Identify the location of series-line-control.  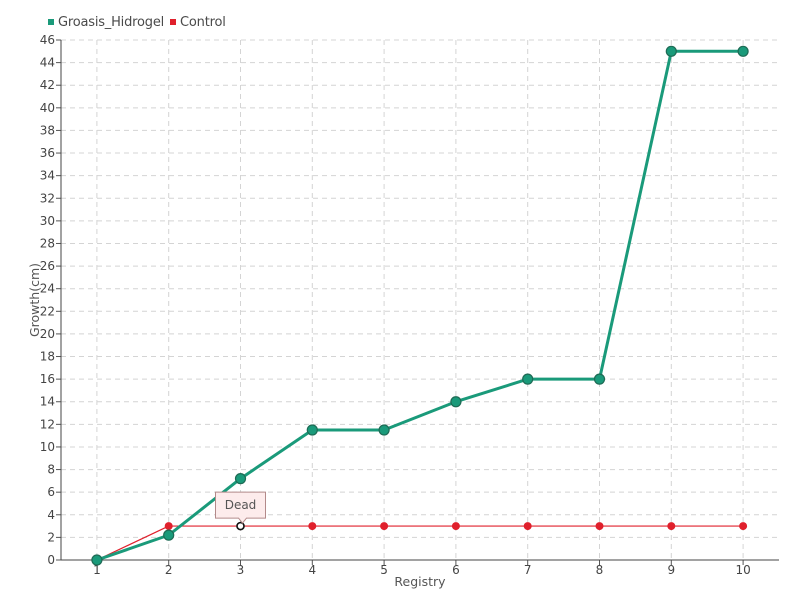
(420, 543).